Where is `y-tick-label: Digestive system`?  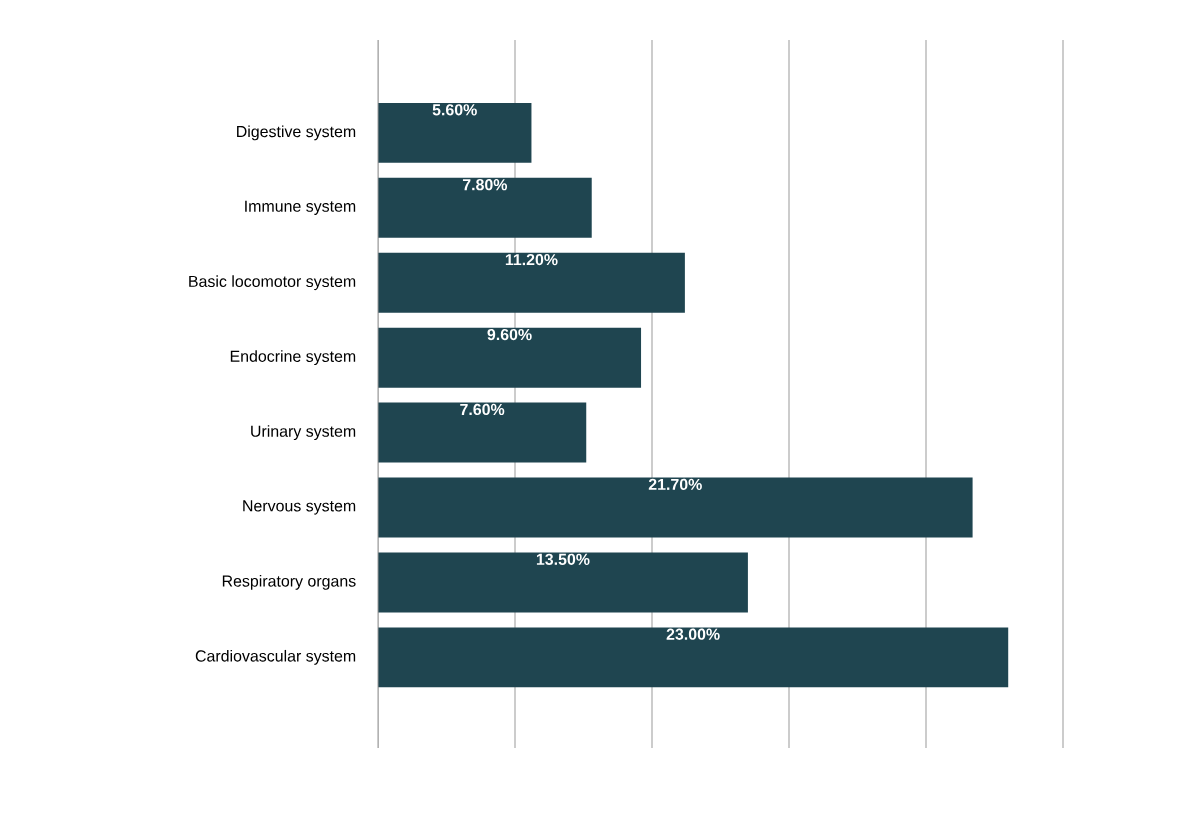 y-tick-label: Digestive system is located at coordinates (296, 133).